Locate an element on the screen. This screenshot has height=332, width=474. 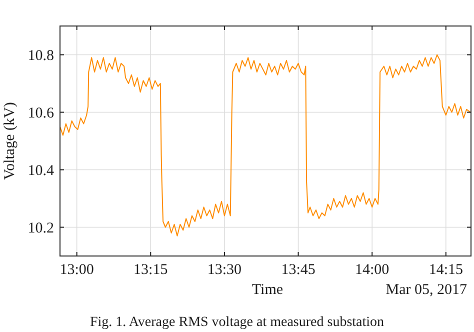
y-tick-label: 10.8 is located at coordinates (41, 56).